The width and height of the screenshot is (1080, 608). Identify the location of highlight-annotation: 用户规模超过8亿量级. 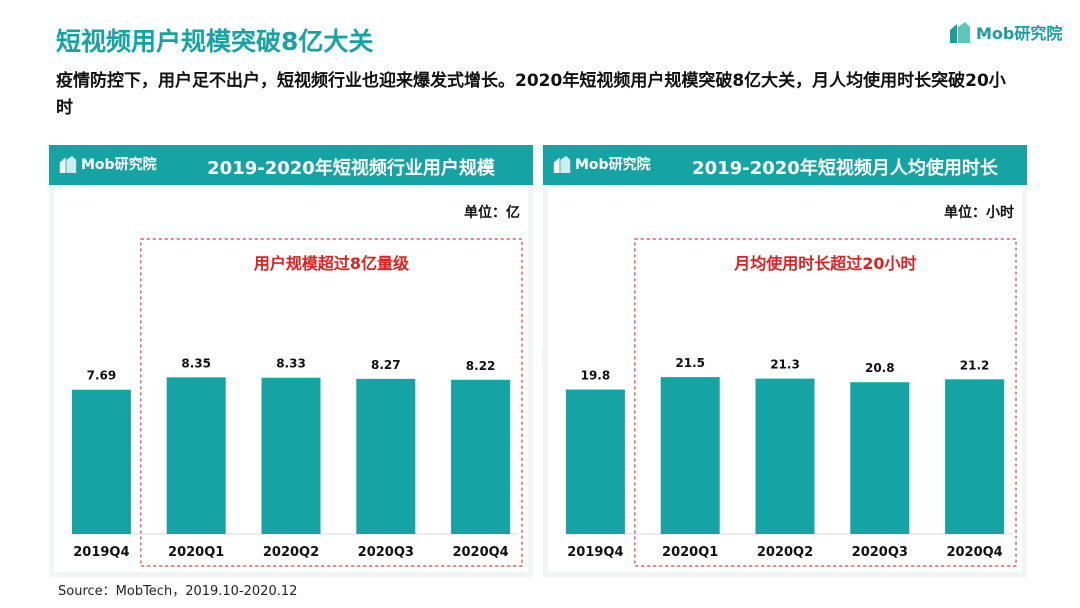
(332, 263).